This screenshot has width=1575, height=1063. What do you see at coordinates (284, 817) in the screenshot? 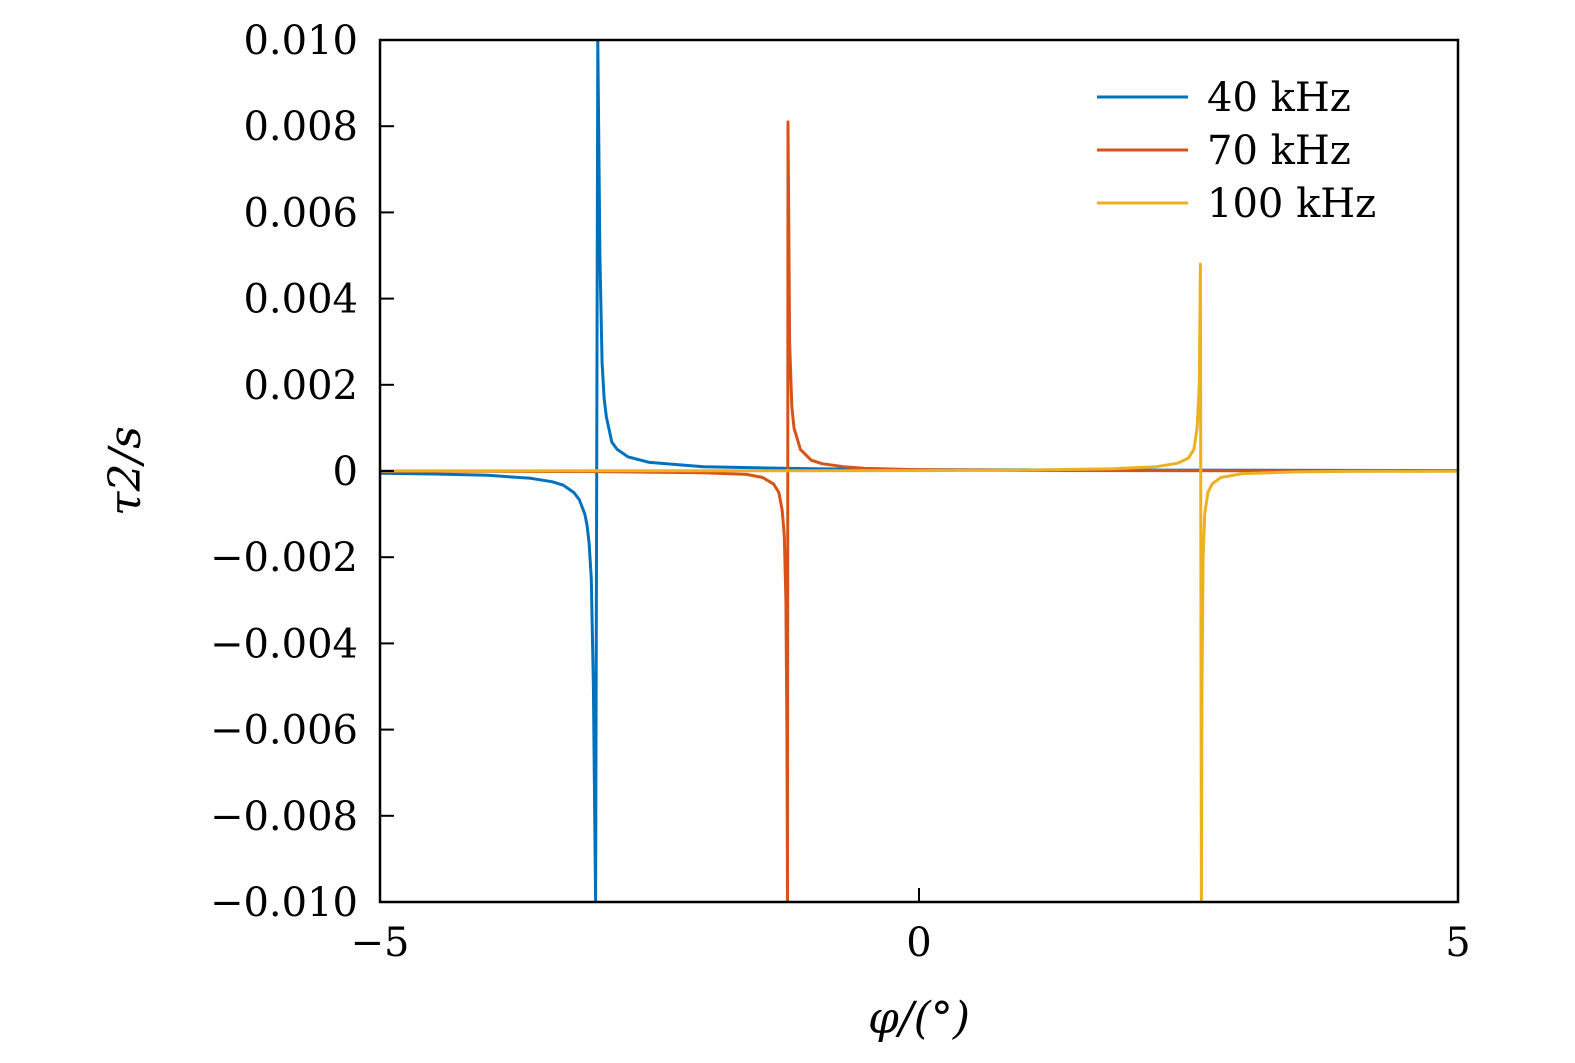
I see `y-tick-label: −0.008` at bounding box center [284, 817].